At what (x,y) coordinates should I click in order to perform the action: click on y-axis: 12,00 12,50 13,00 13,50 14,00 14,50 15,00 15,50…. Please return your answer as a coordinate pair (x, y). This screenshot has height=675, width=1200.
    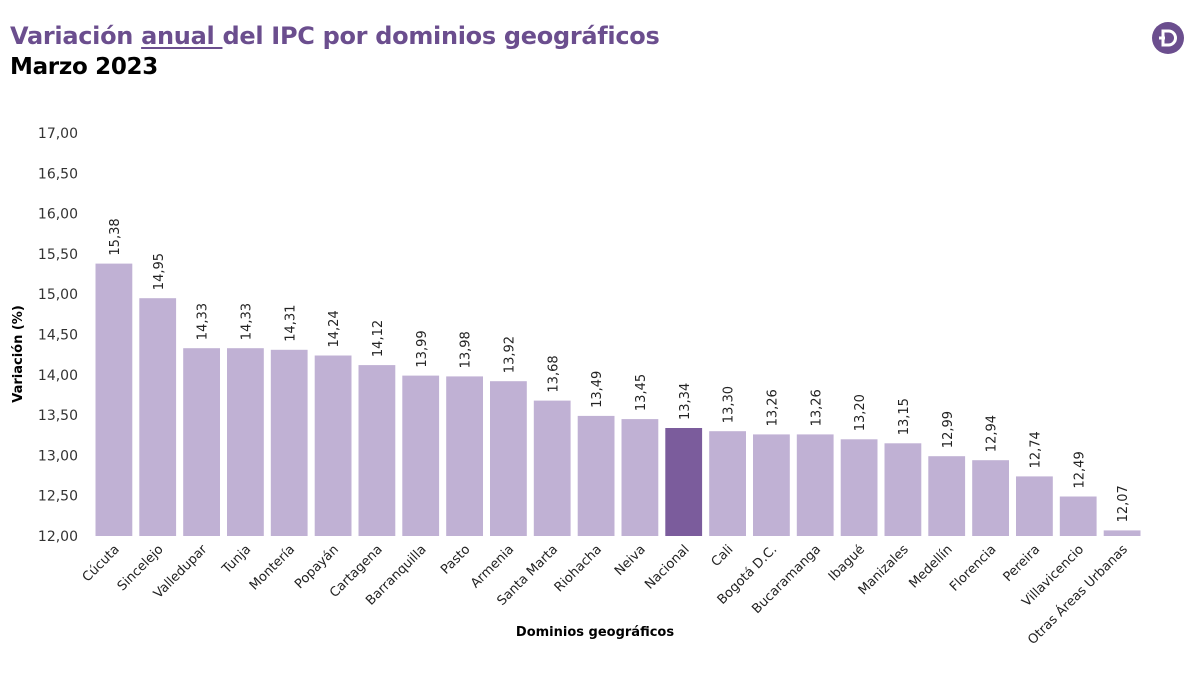
    Looking at the image, I should click on (58, 335).